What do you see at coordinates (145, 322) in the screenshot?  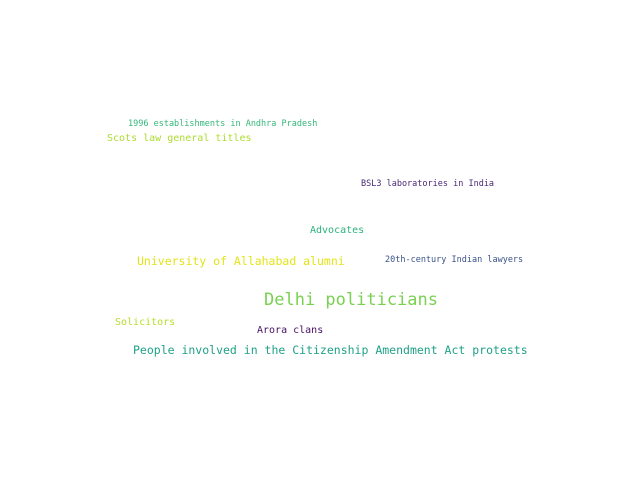 I see `word-solicitors: Solicitors` at bounding box center [145, 322].